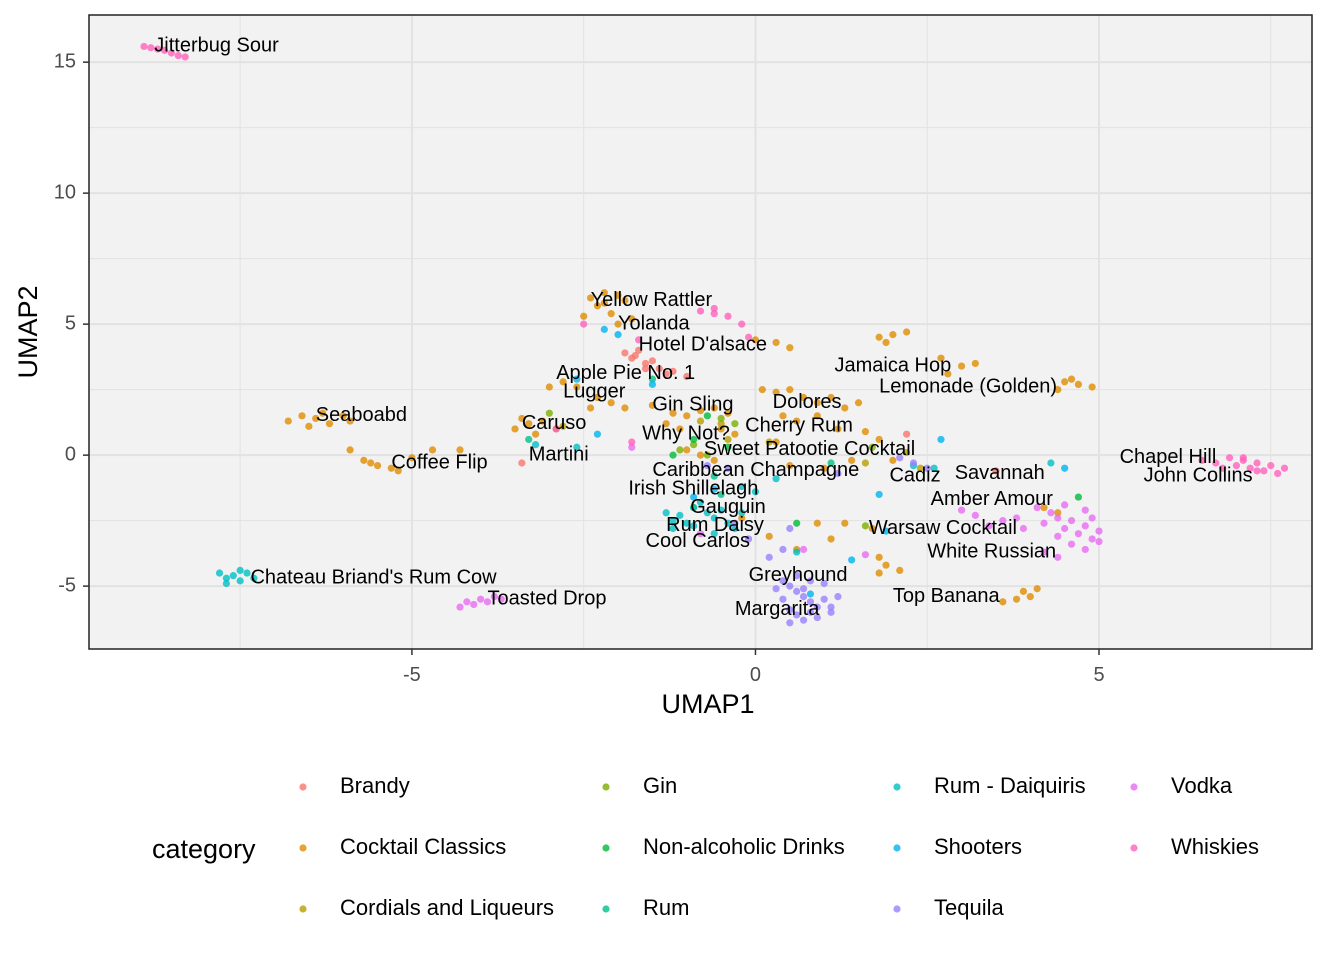 The height and width of the screenshot is (960, 1344). Describe the element at coordinates (755, 470) in the screenshot. I see `point-label: Caribbean Champagne` at that location.